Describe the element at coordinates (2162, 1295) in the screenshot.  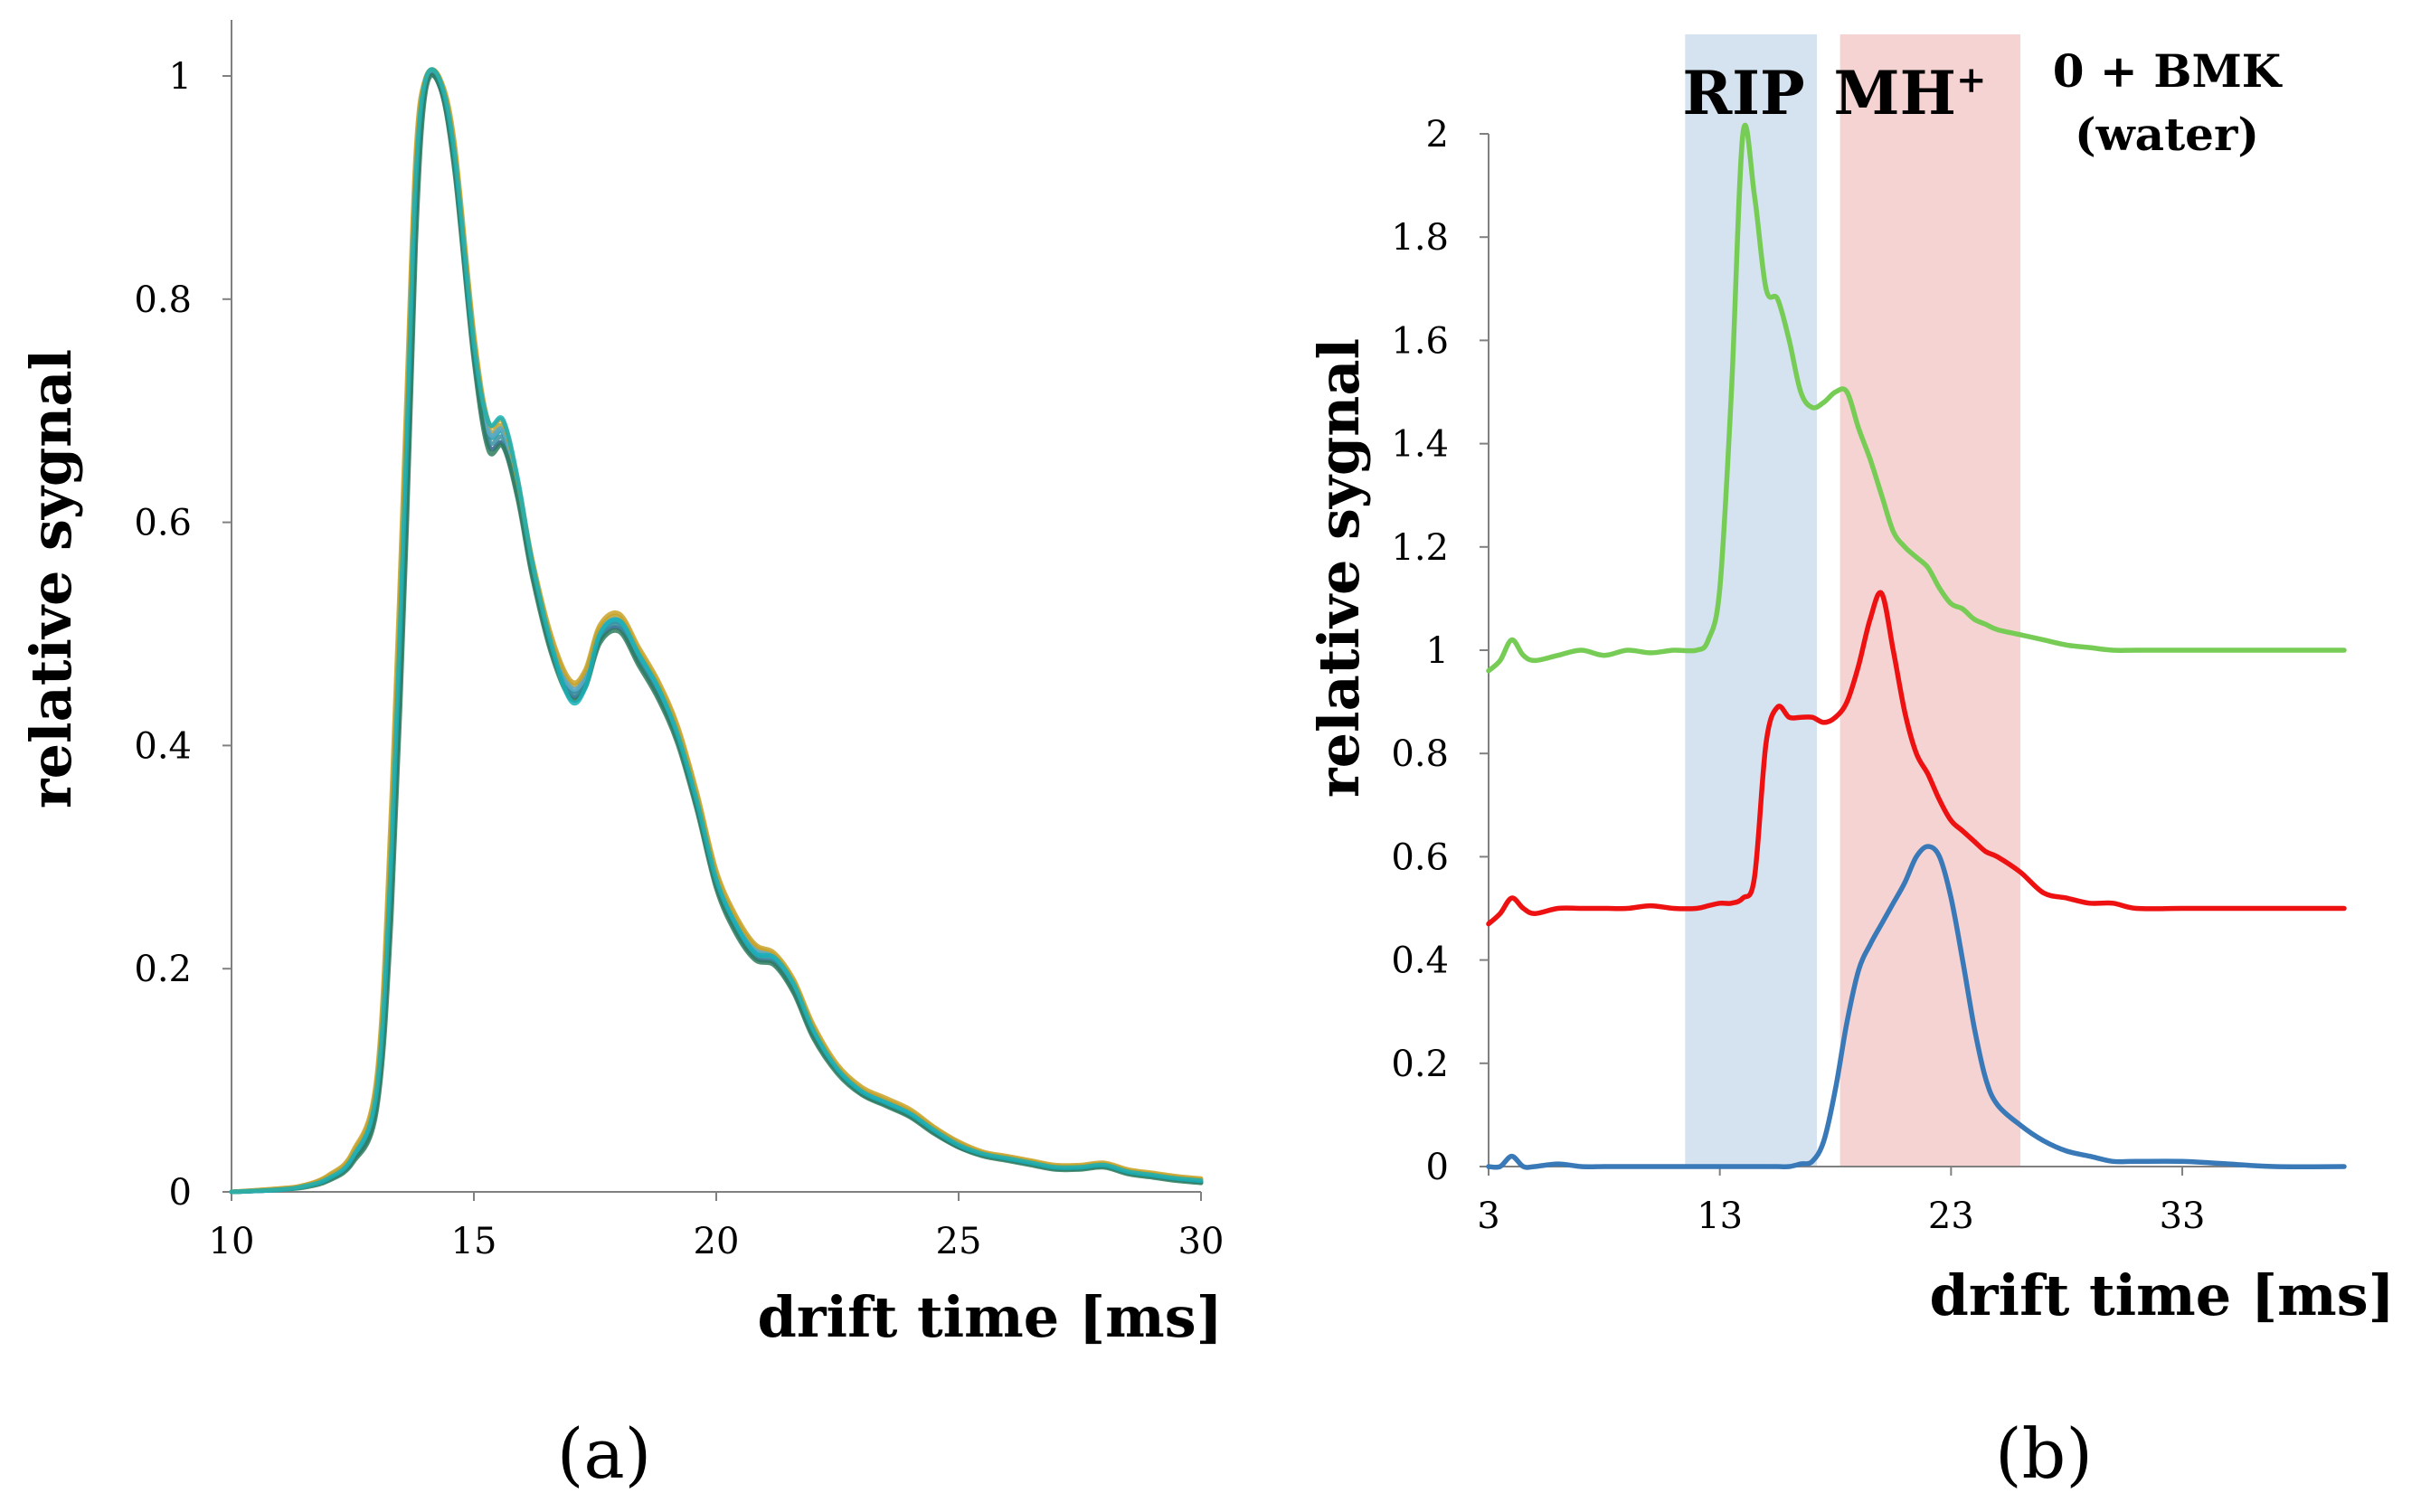
I see `chart-b-x-axis-title: drift time [ms]` at that location.